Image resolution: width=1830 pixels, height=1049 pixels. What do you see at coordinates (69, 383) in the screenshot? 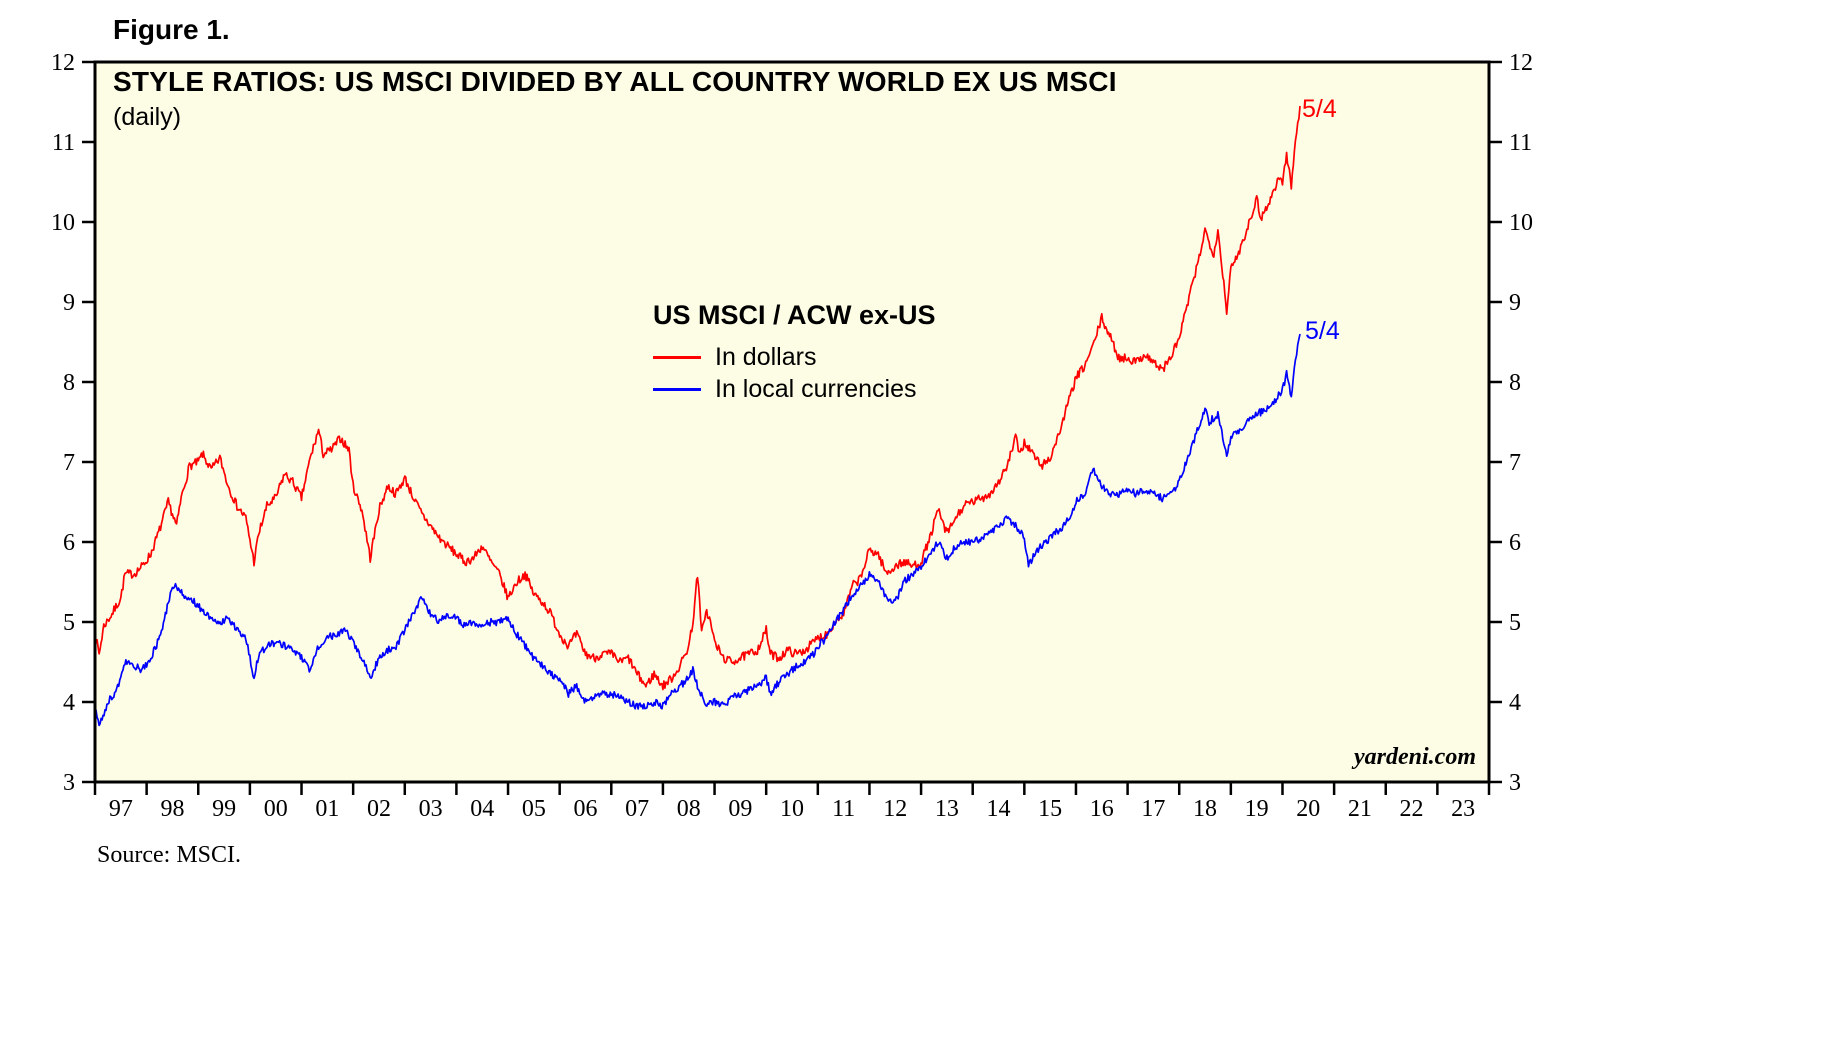
I see `y-tick-label-left: 8` at bounding box center [69, 383].